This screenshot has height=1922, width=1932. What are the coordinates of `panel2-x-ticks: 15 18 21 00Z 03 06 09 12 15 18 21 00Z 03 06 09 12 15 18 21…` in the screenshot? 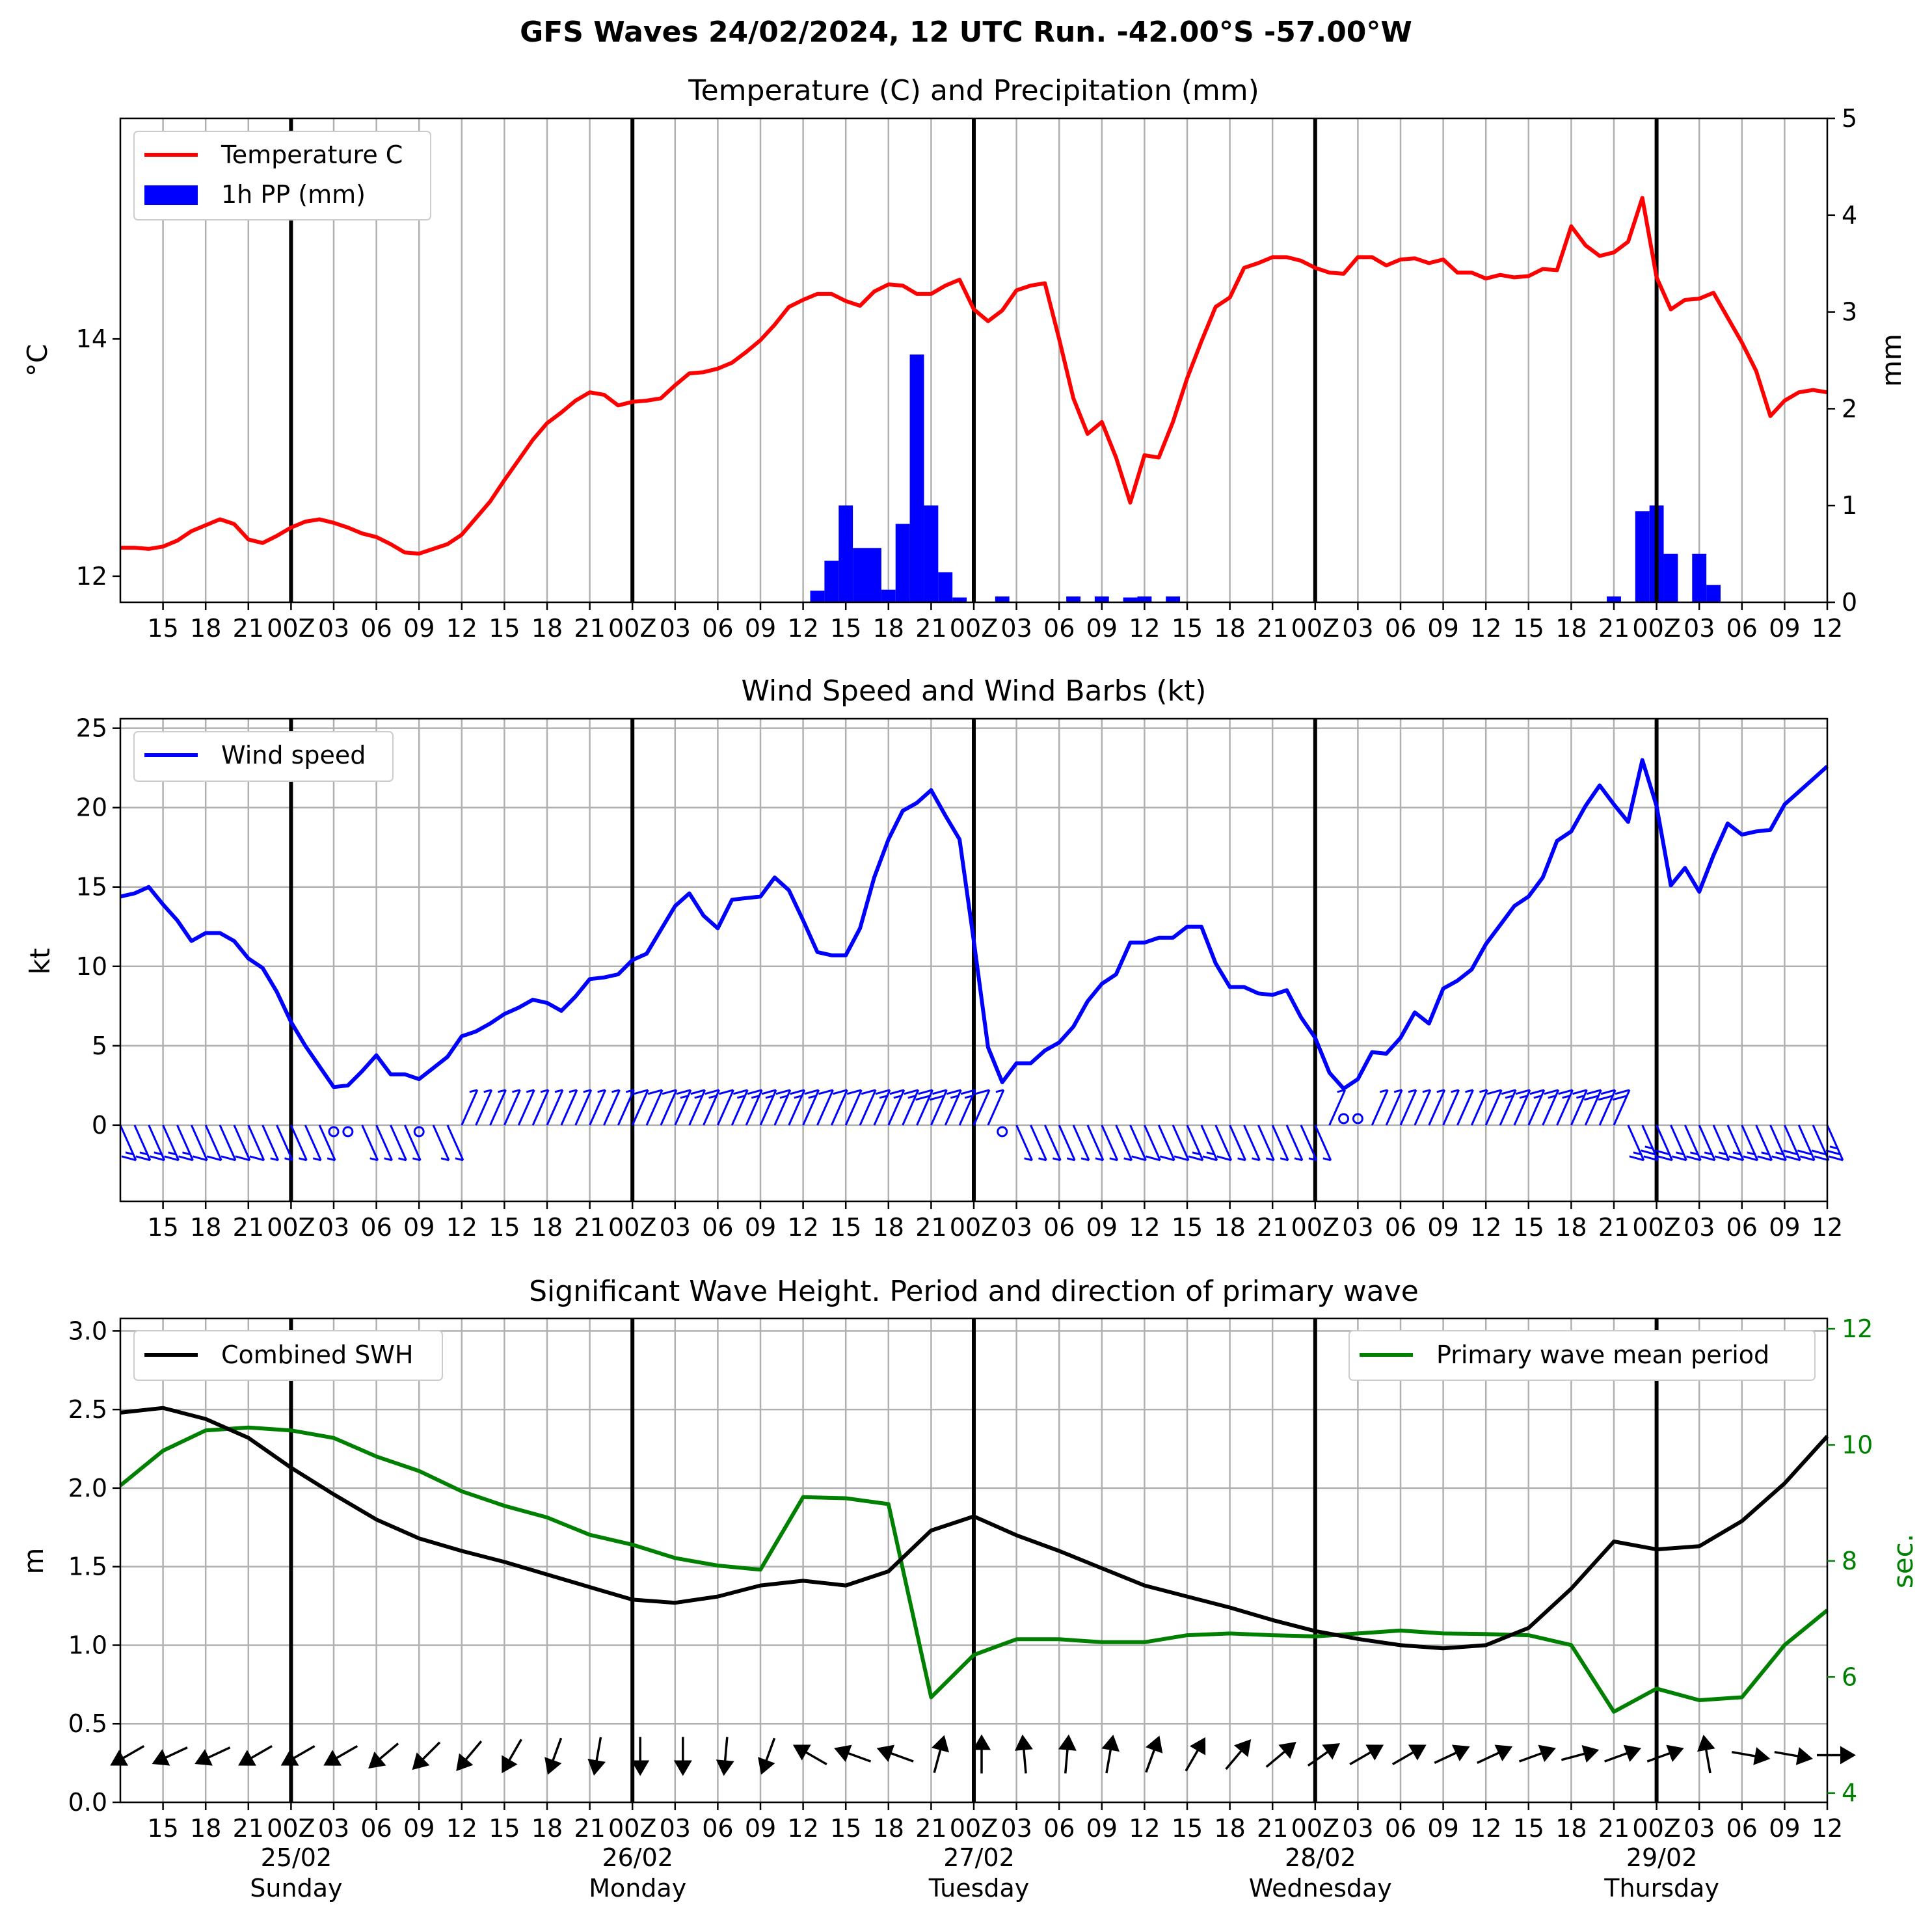 It's located at (995, 1221).